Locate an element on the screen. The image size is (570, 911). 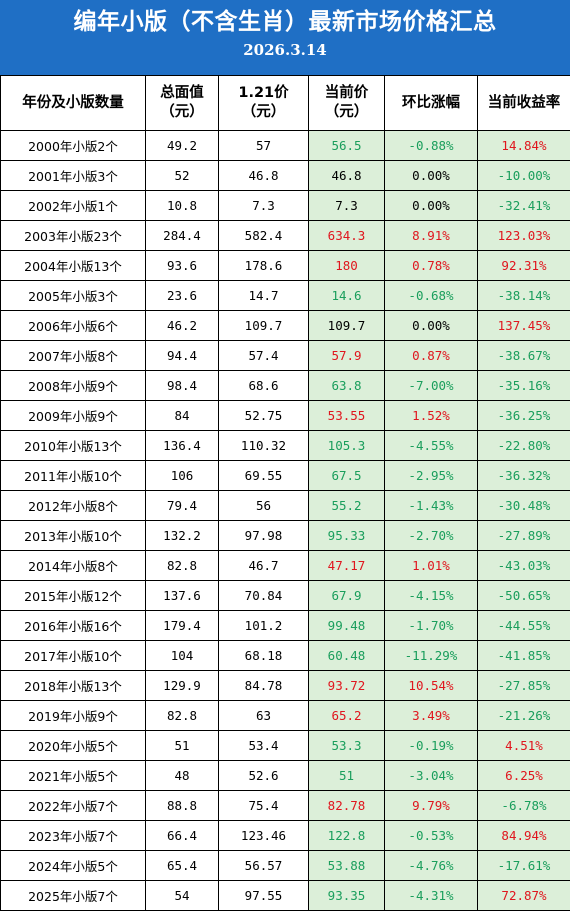
year-cell: 2012年小版8个 is located at coordinates (73, 506).